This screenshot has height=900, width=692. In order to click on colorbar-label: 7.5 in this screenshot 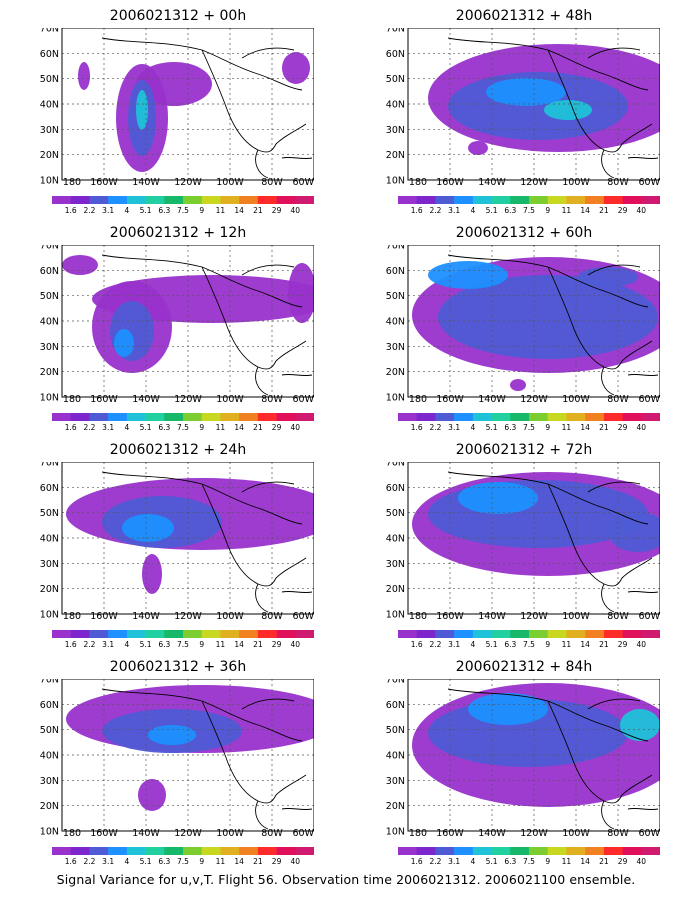, I will do `click(183, 427)`.